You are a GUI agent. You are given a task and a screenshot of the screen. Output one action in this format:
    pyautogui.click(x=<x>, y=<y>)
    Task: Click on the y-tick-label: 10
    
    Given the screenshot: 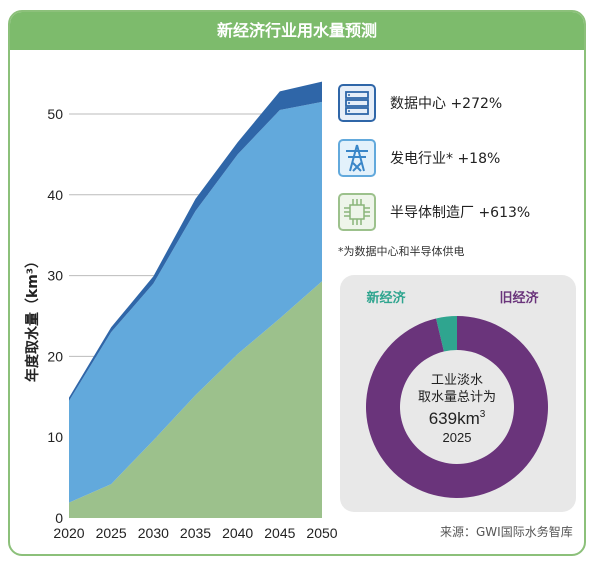 What is the action you would take?
    pyautogui.click(x=55, y=437)
    